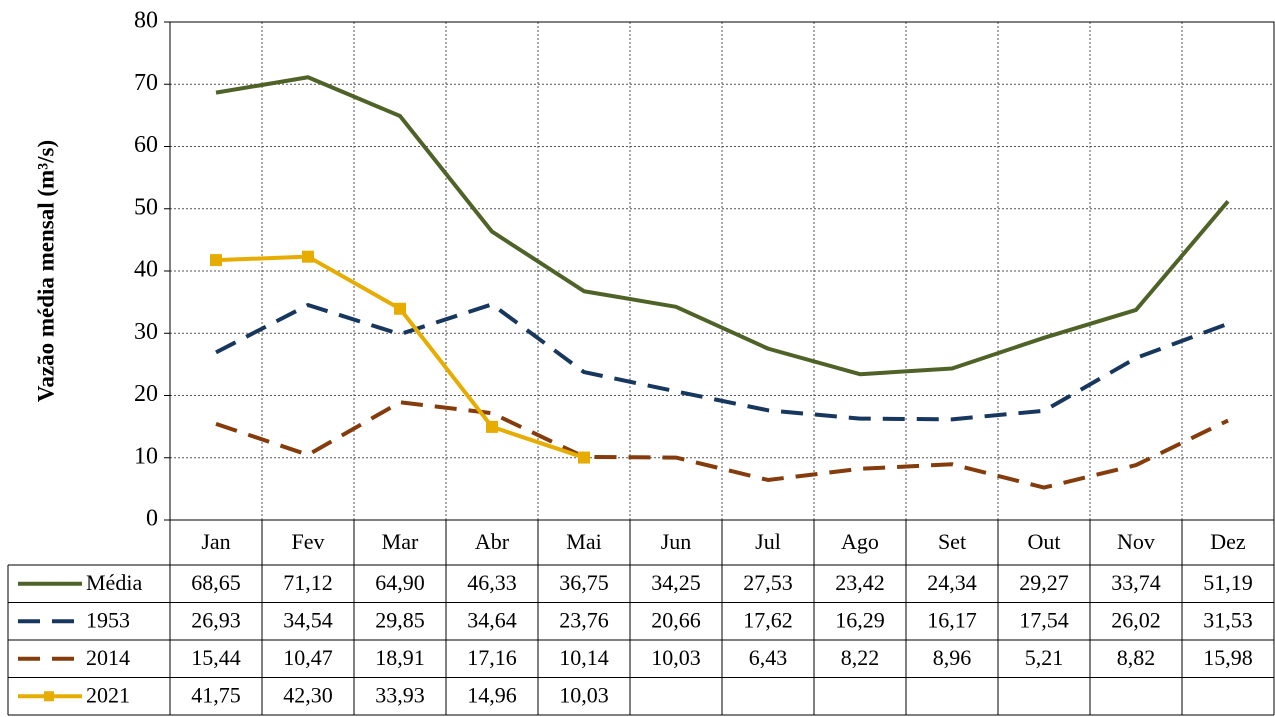  Describe the element at coordinates (216, 619) in the screenshot. I see `table-value: 26,93` at that location.